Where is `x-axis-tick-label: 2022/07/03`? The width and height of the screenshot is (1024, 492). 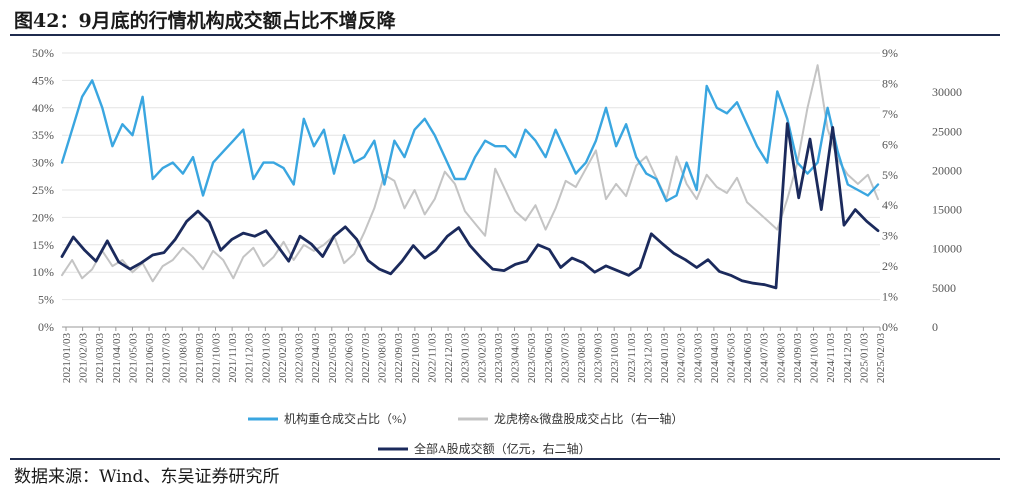 x-axis-tick-label: 2022/07/03 is located at coordinates (366, 358).